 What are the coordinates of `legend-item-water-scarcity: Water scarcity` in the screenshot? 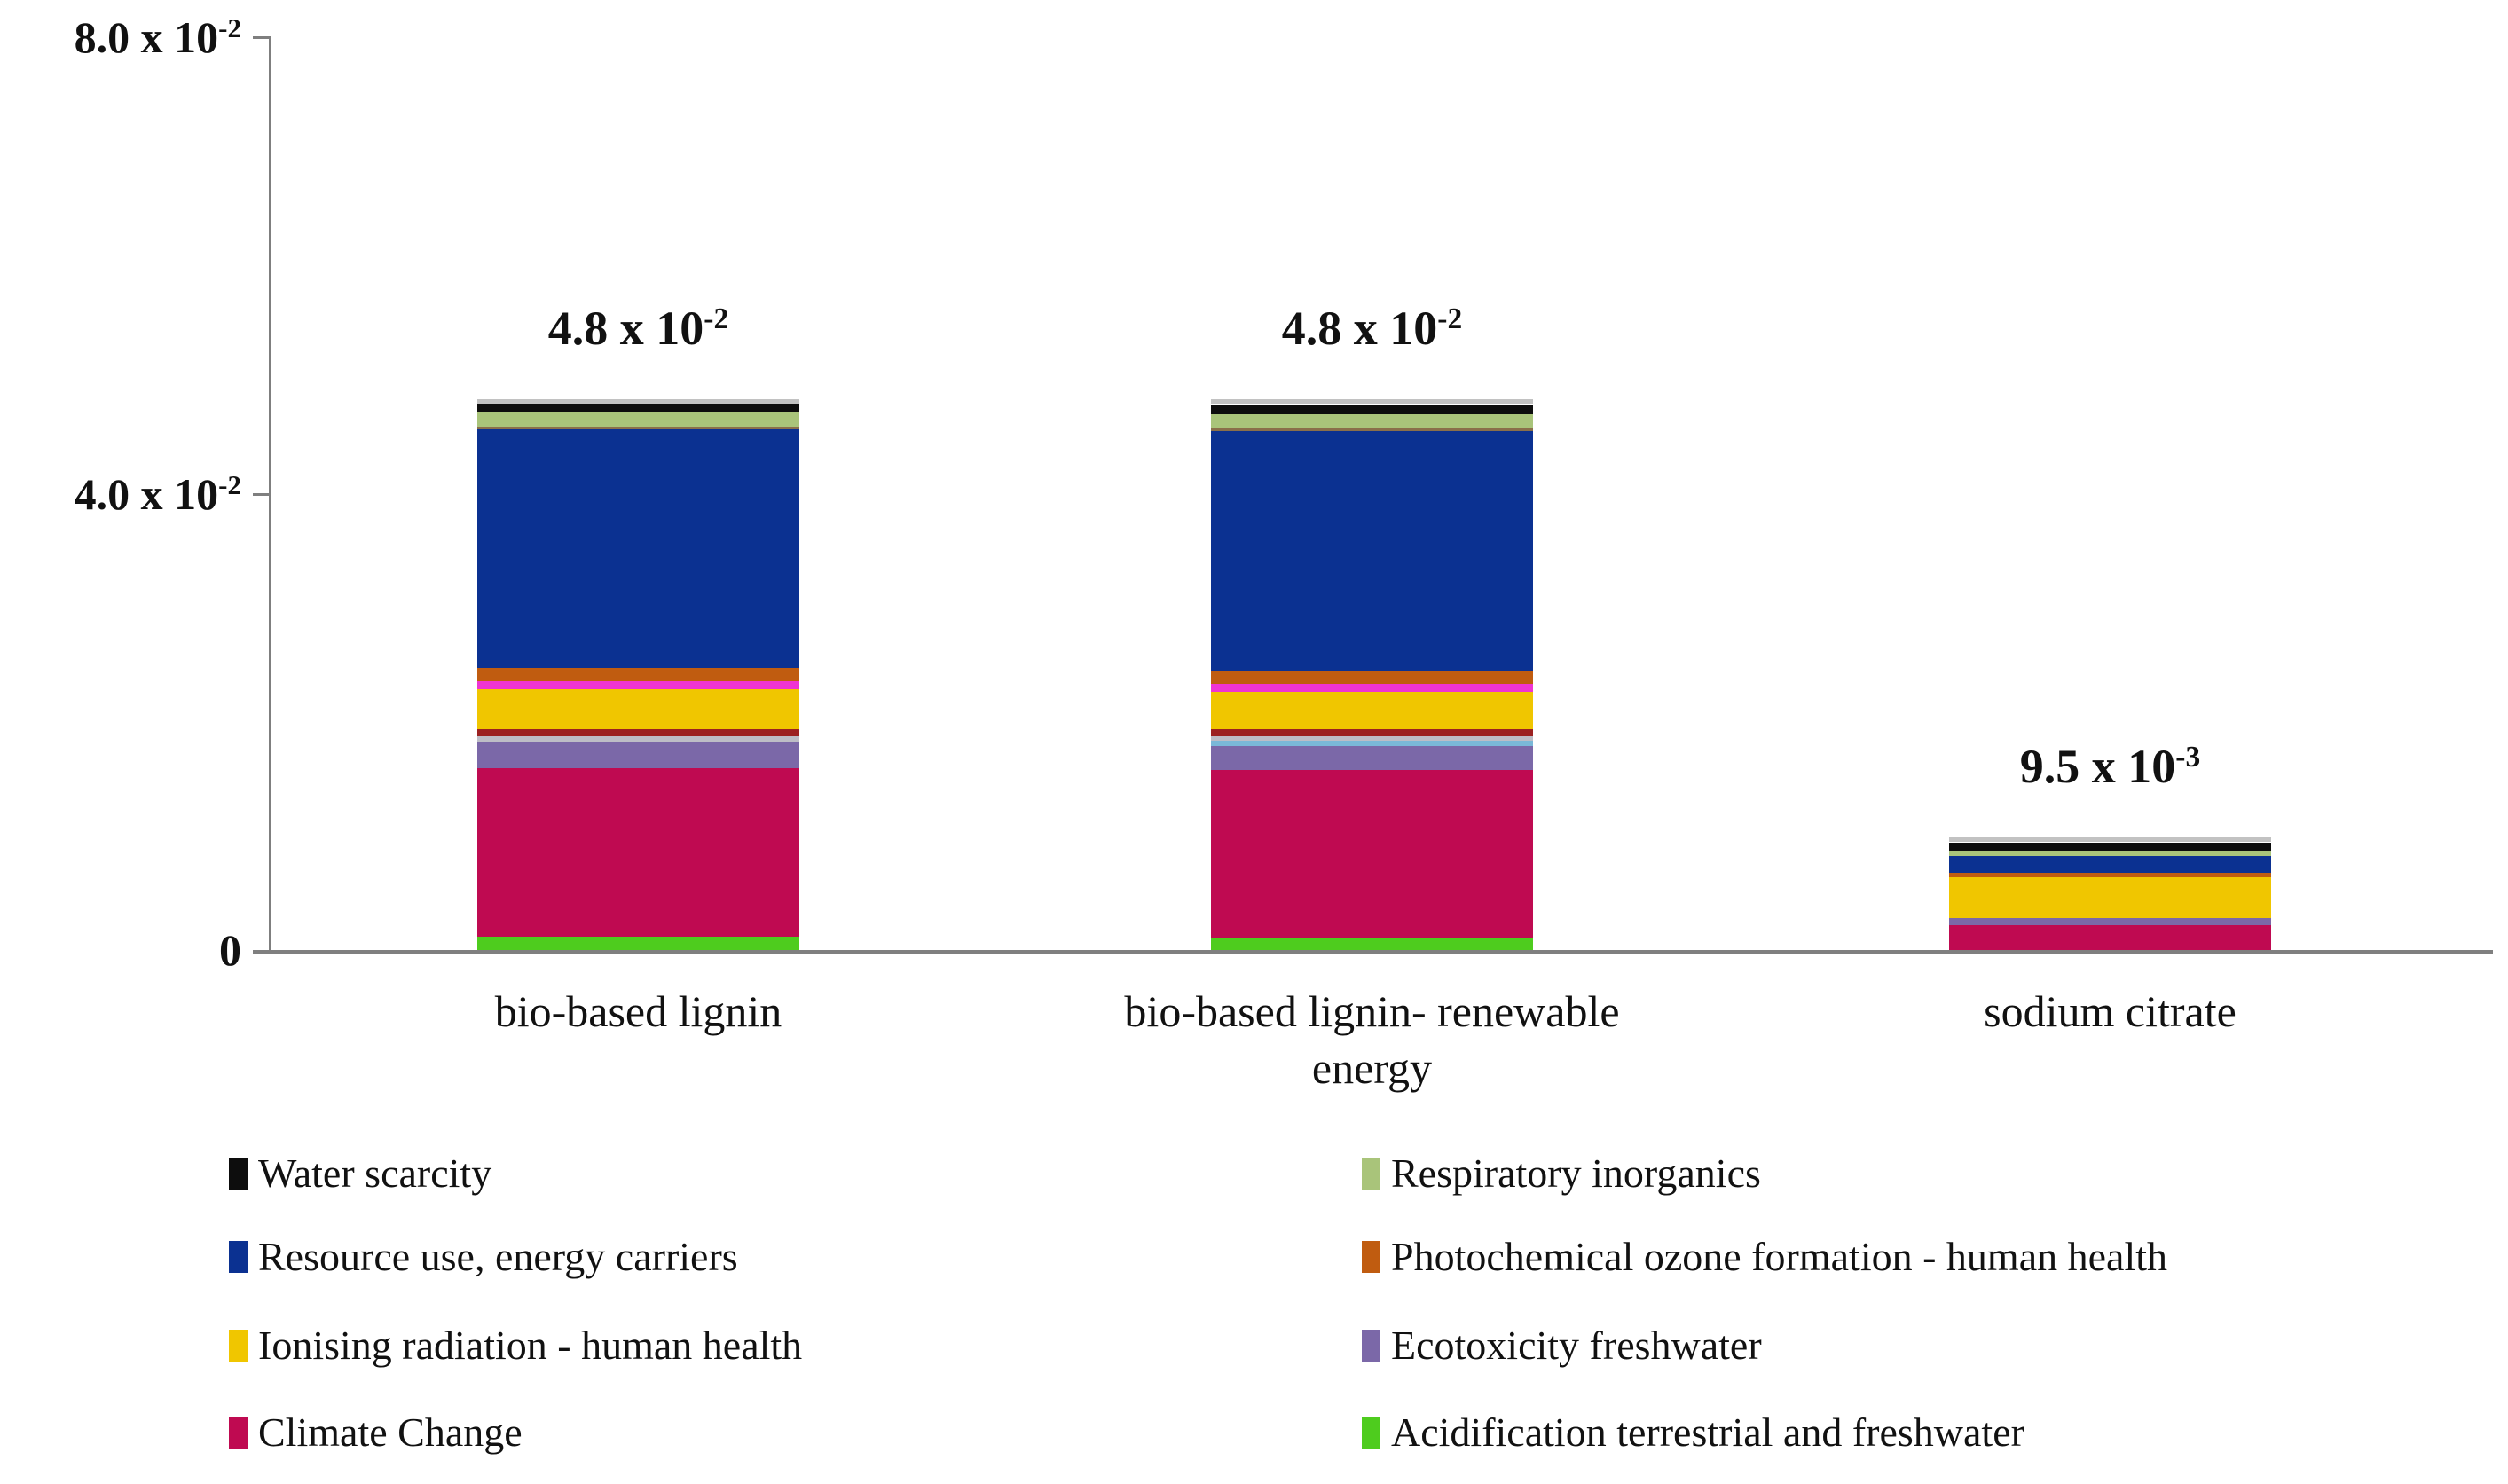 It's located at (360, 1173).